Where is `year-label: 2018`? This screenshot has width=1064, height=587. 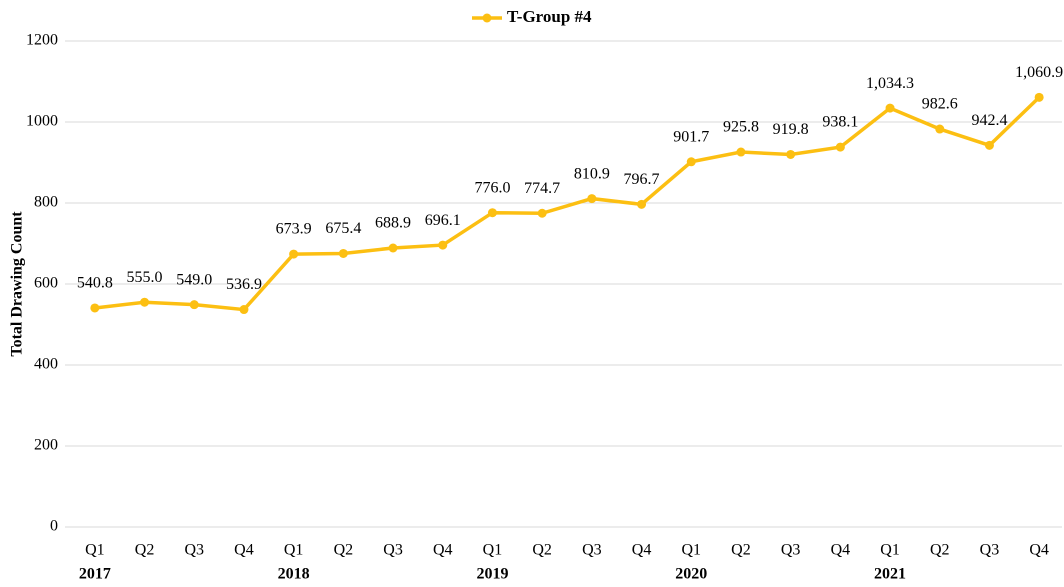
year-label: 2018 is located at coordinates (294, 574).